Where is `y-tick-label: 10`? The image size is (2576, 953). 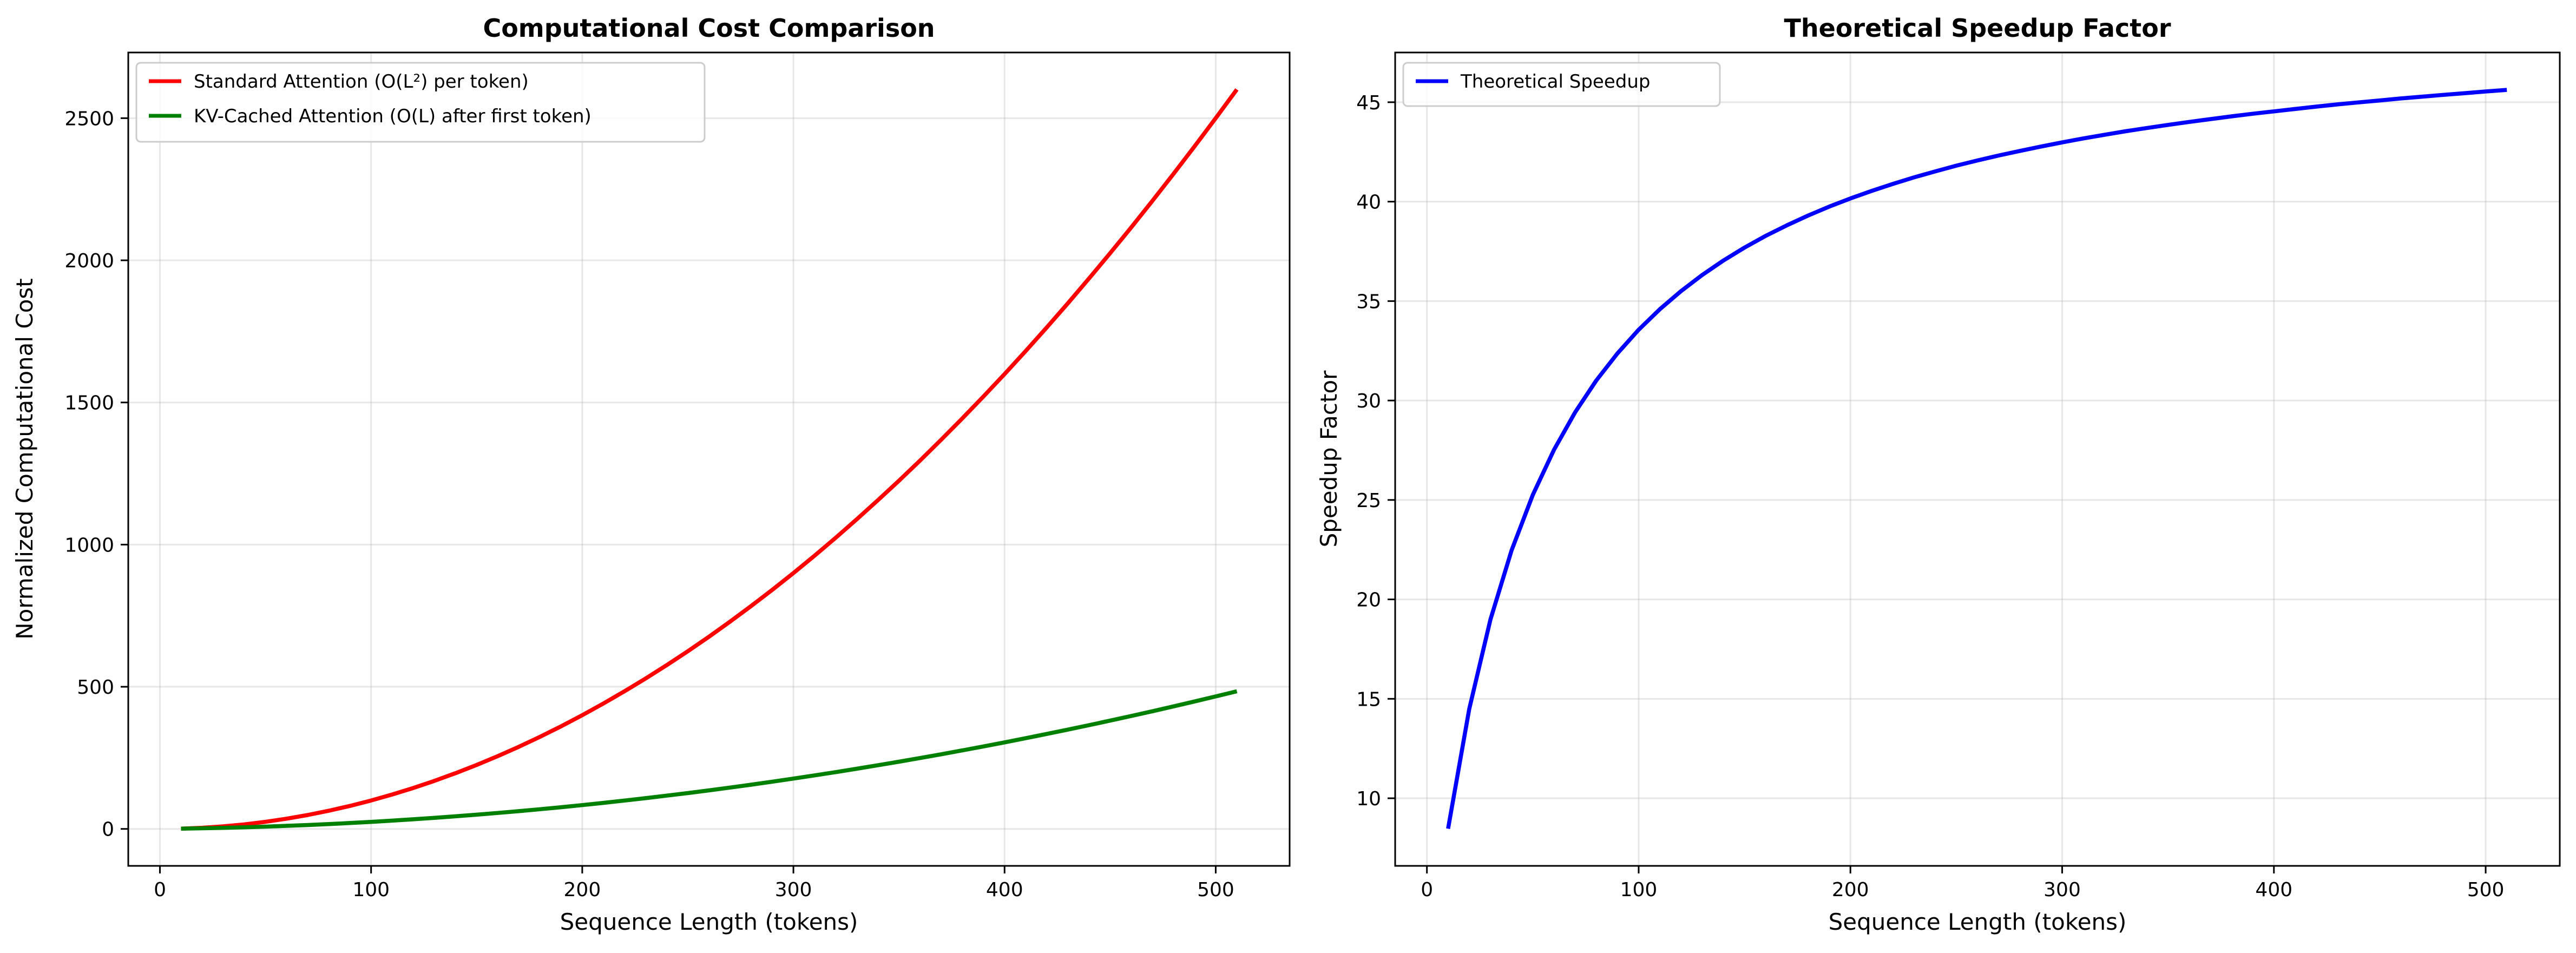
y-tick-label: 10 is located at coordinates (1368, 799).